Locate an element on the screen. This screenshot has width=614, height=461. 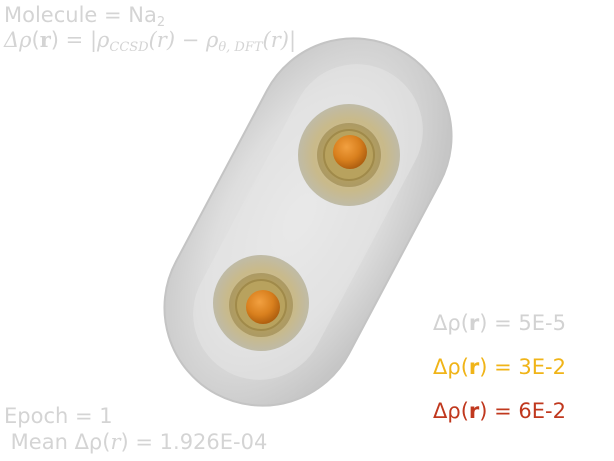
atom-upper-right is located at coordinates (349, 155).